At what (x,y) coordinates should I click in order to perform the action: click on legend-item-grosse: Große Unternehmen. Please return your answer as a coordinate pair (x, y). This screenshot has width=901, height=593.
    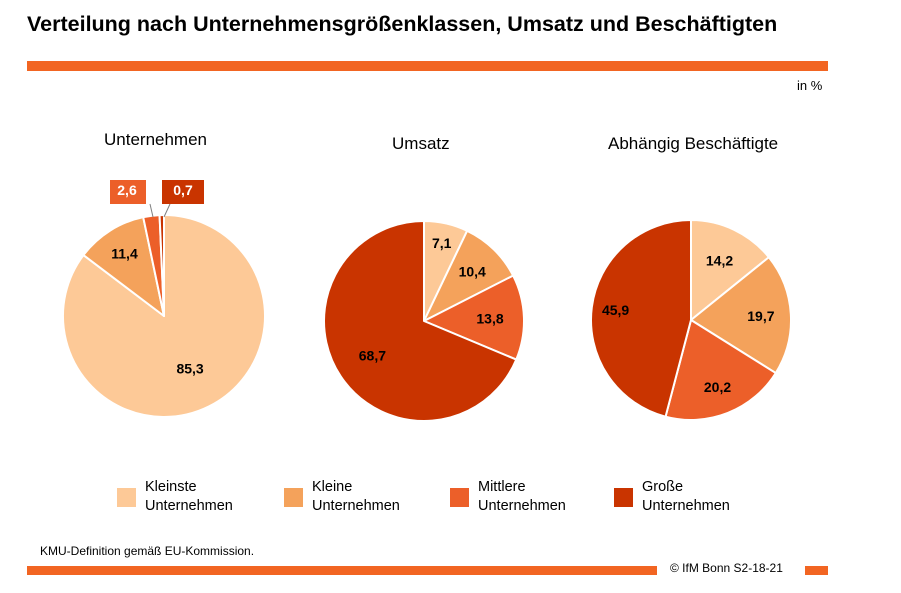
    Looking at the image, I should click on (672, 497).